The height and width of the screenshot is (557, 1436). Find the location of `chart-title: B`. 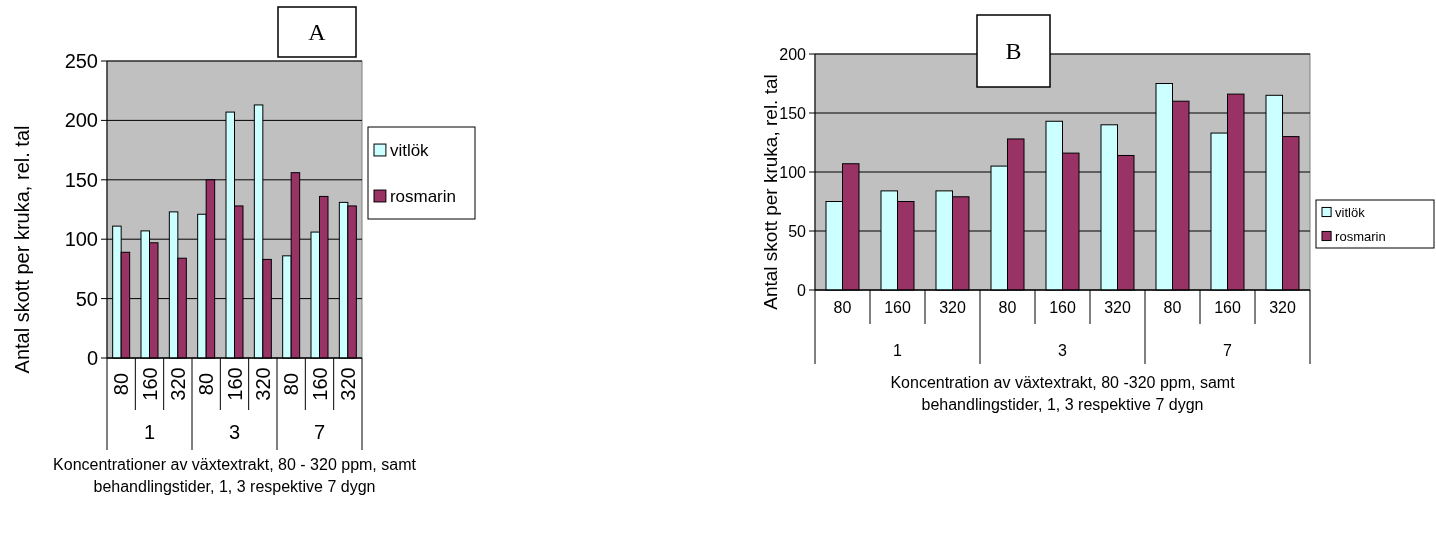

chart-title: B is located at coordinates (1013, 51).